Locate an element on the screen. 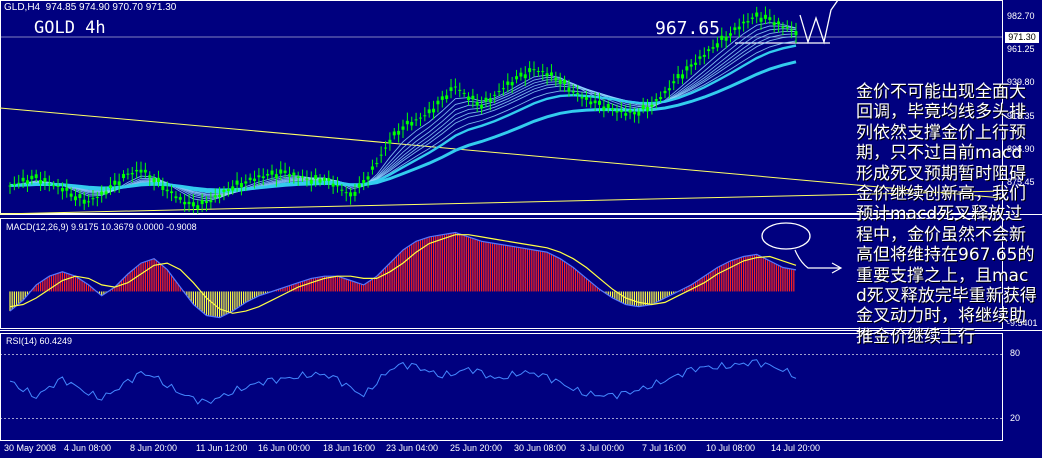  price-tick-label: 896.90 is located at coordinates (1021, 149).